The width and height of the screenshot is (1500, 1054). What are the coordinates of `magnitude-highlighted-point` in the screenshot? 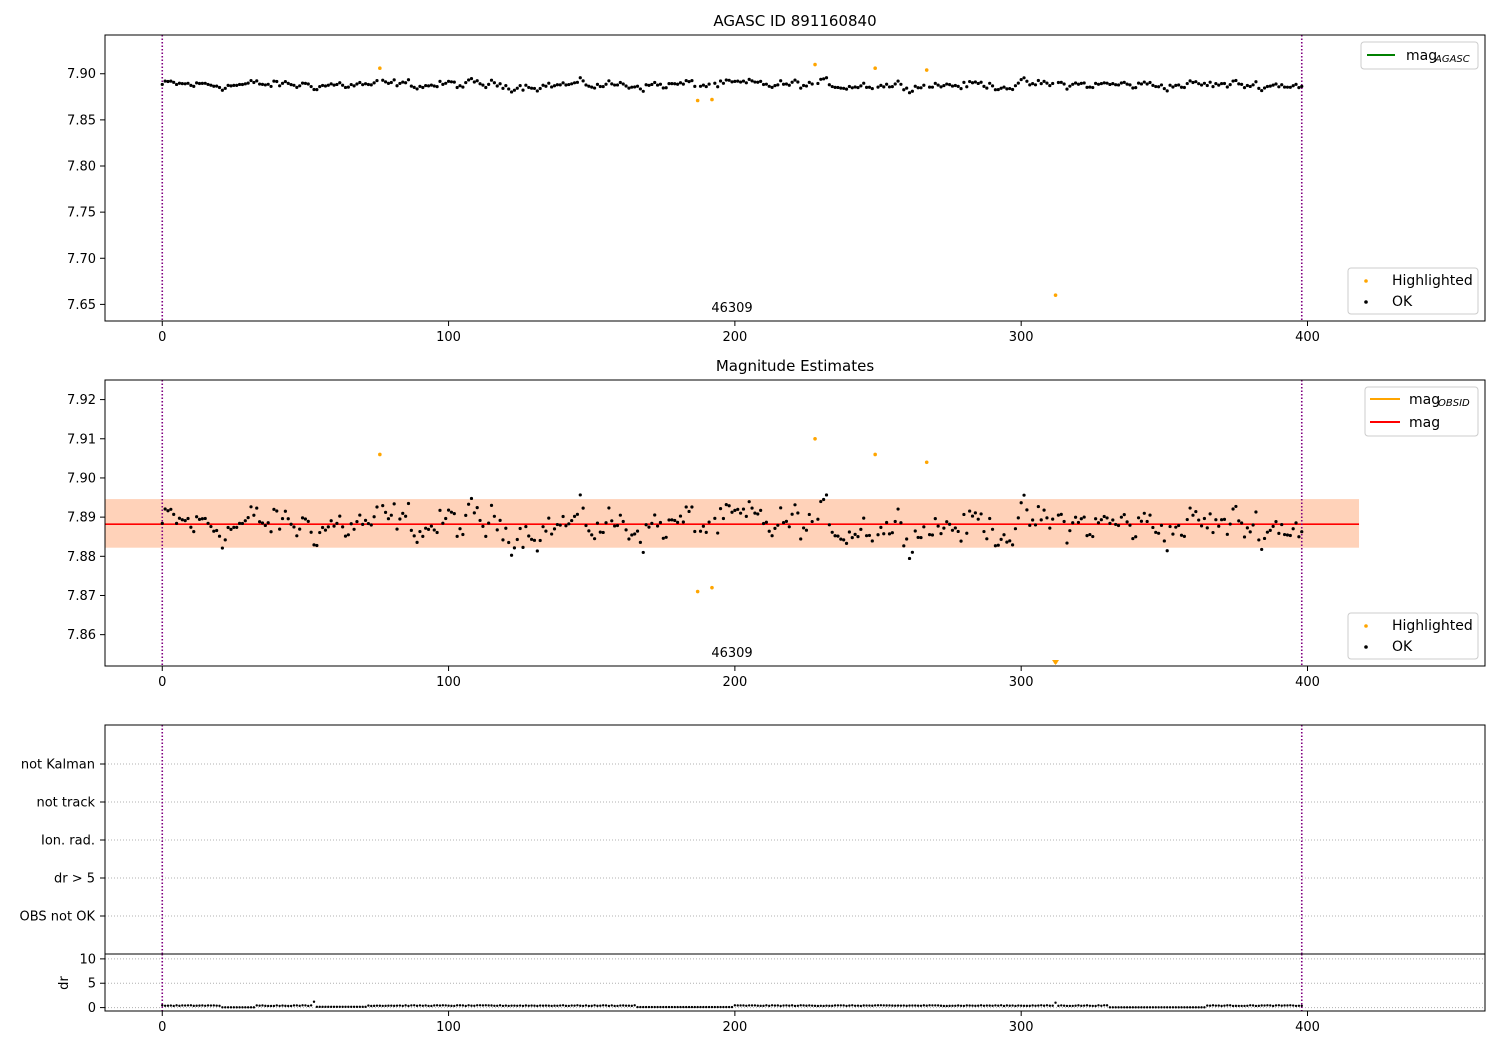 It's located at (380, 454).